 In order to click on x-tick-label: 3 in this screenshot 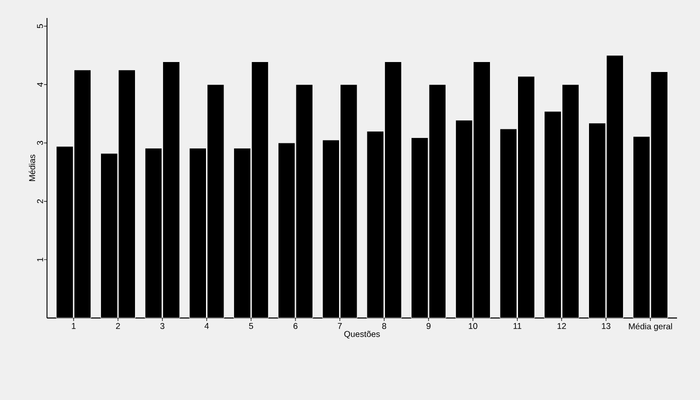, I will do `click(162, 326)`.